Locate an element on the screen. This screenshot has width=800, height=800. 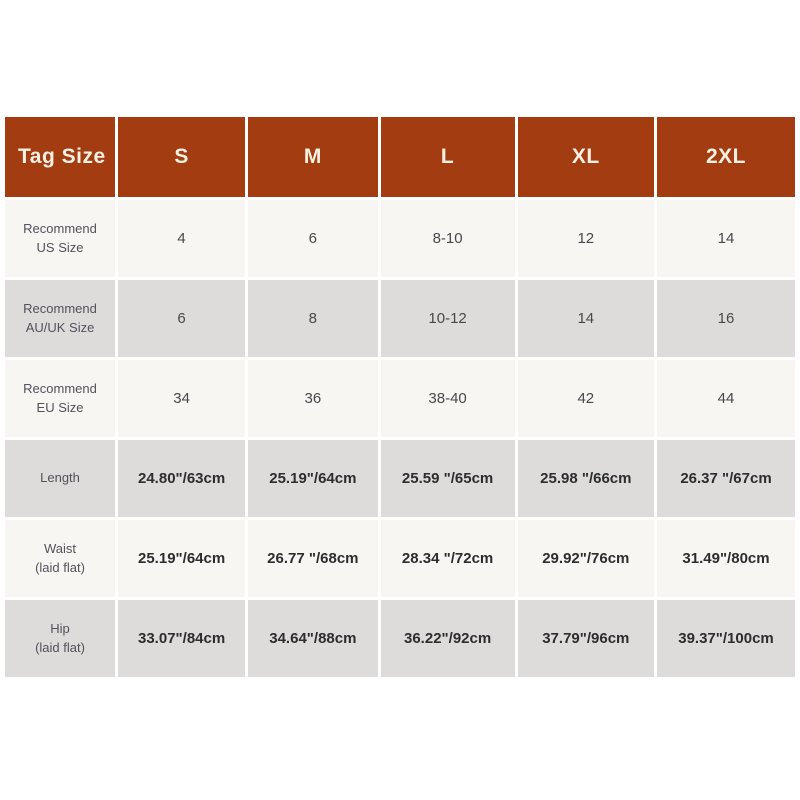
table-row-auuk-size: Recommend AU/UK Size 6 8 10-12 14 16 is located at coordinates (400, 318).